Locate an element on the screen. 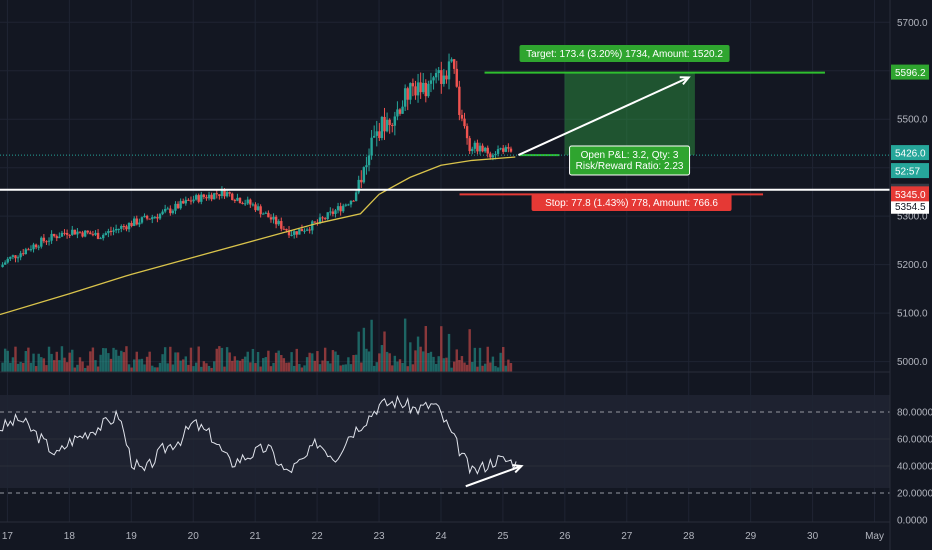 The image size is (932, 550). rsi-tick-label: 60.0000 is located at coordinates (914, 440).